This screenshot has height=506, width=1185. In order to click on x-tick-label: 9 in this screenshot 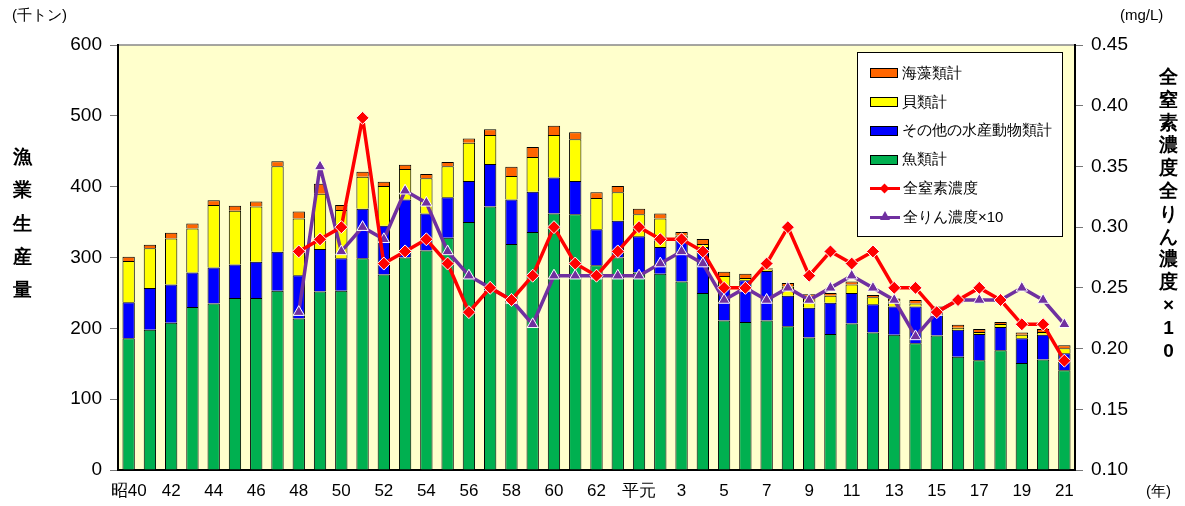, I will do `click(809, 490)`.